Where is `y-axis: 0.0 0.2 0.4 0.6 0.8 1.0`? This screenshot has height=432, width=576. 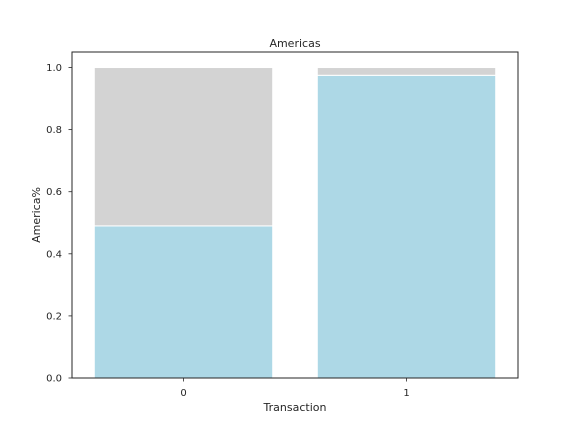
y-axis: 0.0 0.2 0.4 0.6 0.8 1.0 is located at coordinates (59, 224).